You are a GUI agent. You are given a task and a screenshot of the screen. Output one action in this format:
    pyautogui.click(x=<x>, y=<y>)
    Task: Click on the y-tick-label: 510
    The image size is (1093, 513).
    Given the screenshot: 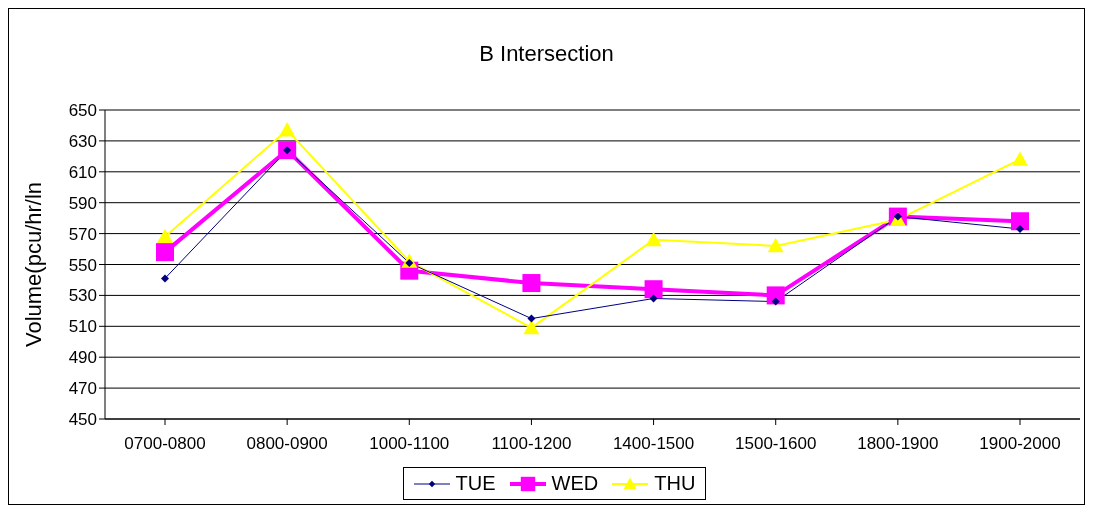 What is the action you would take?
    pyautogui.click(x=82, y=327)
    